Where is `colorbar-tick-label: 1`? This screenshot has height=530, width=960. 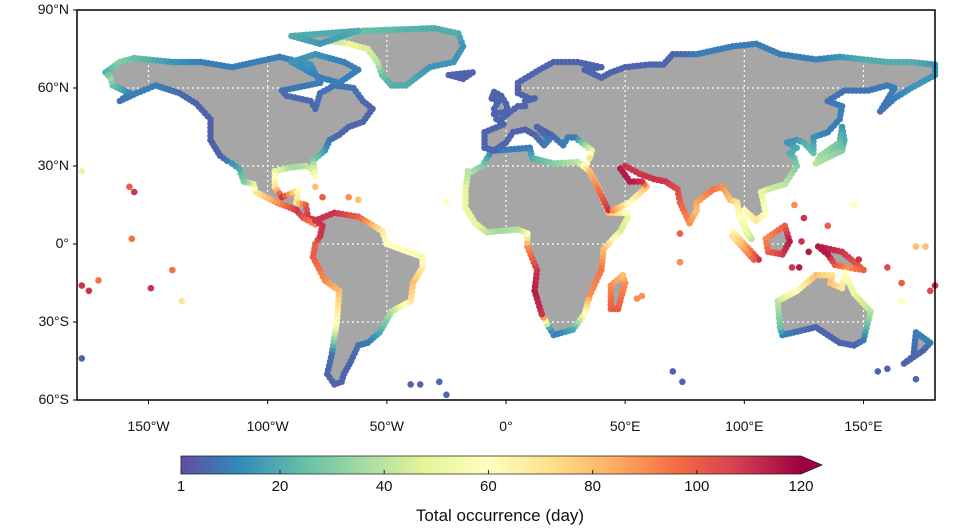 colorbar-tick-label: 1 is located at coordinates (181, 486).